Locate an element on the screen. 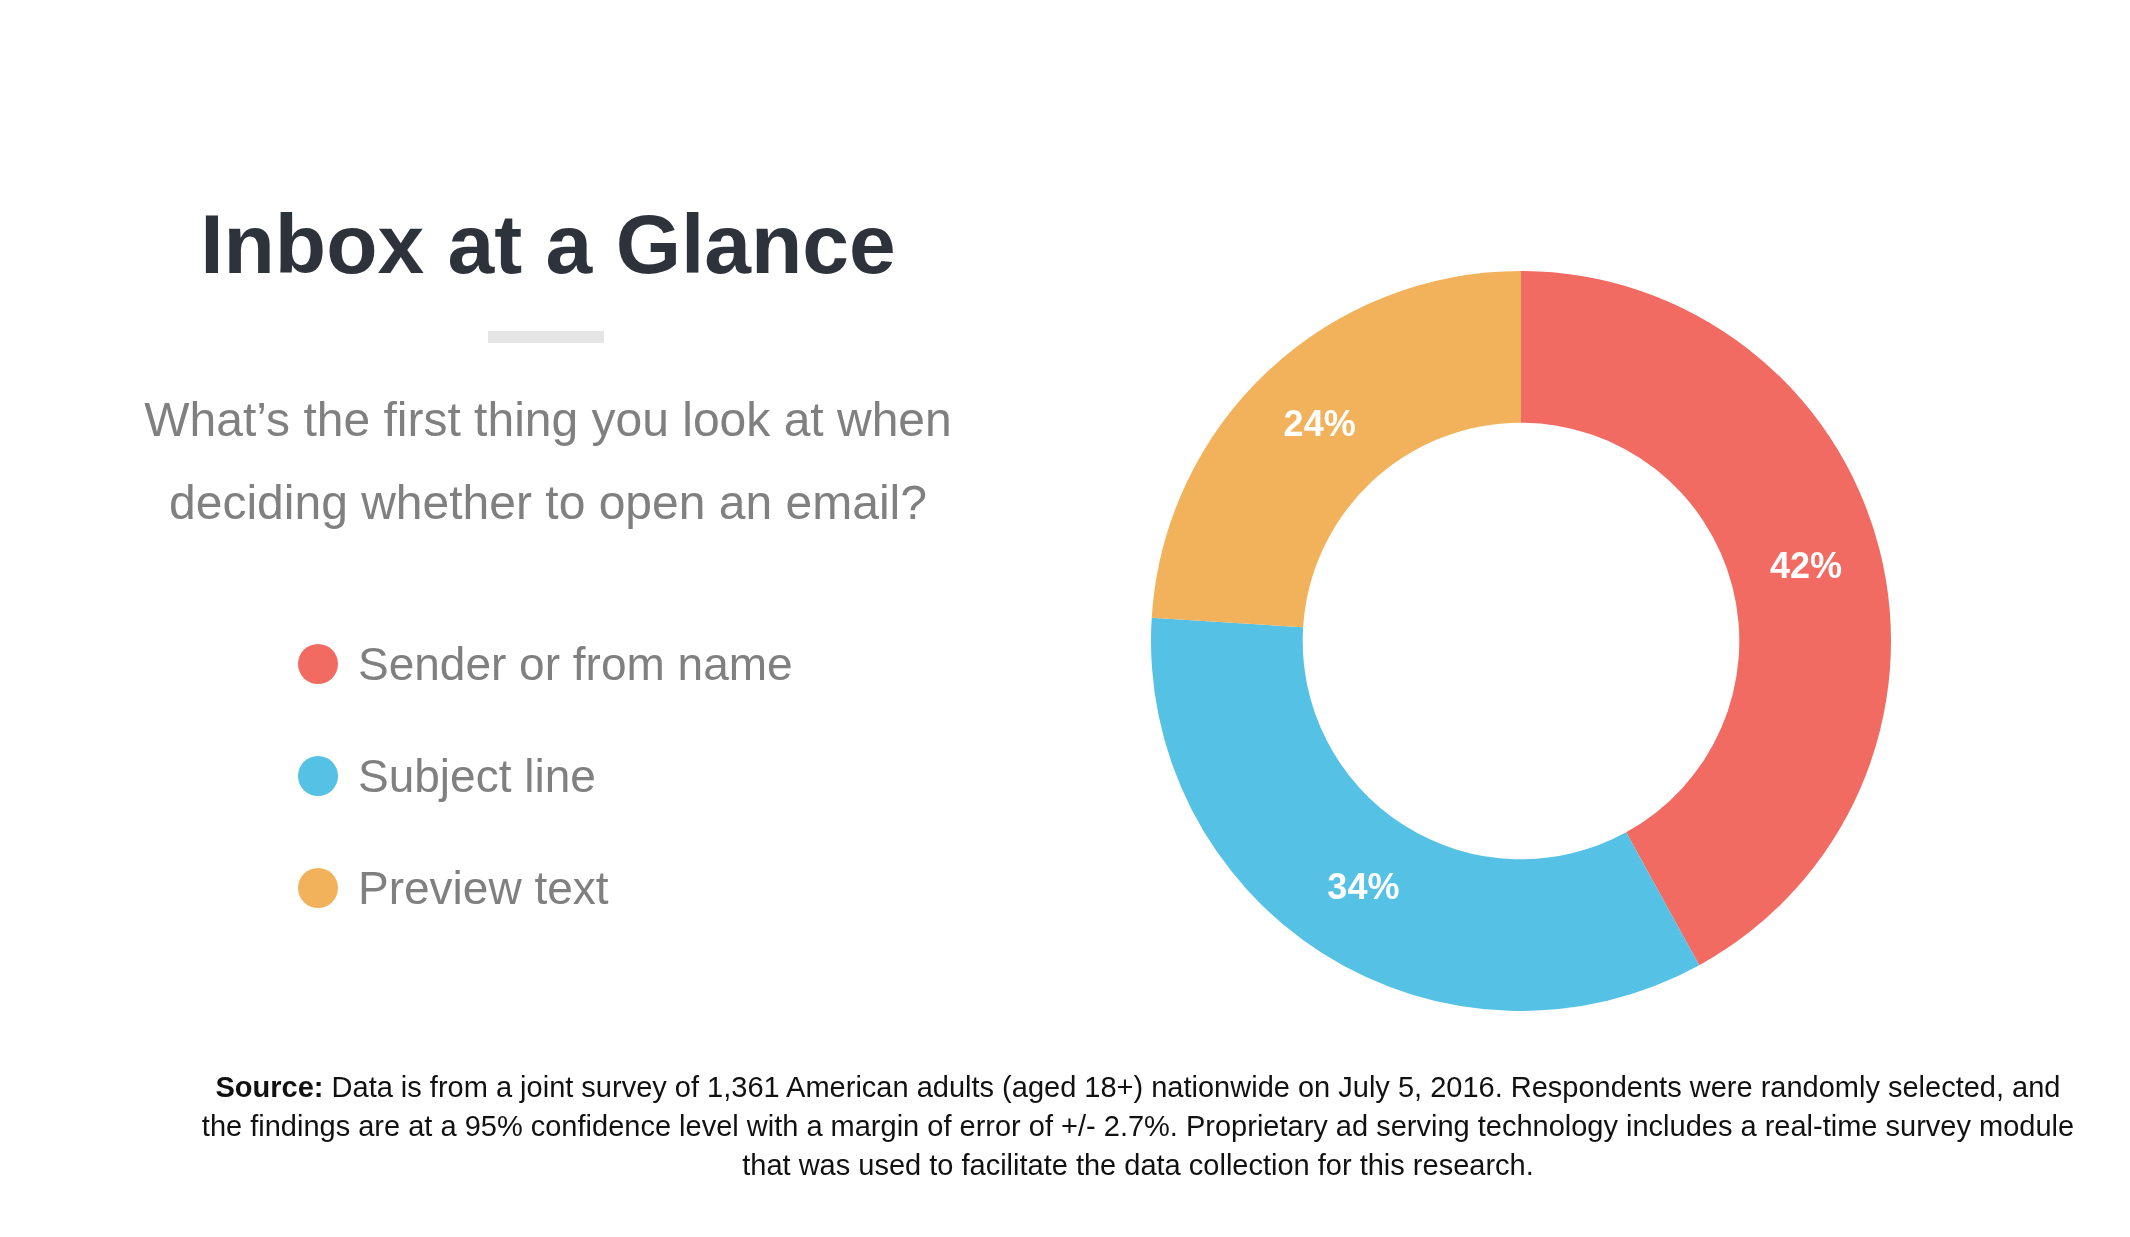 The width and height of the screenshot is (2130, 1237). legend-label: Subject line is located at coordinates (477, 776).